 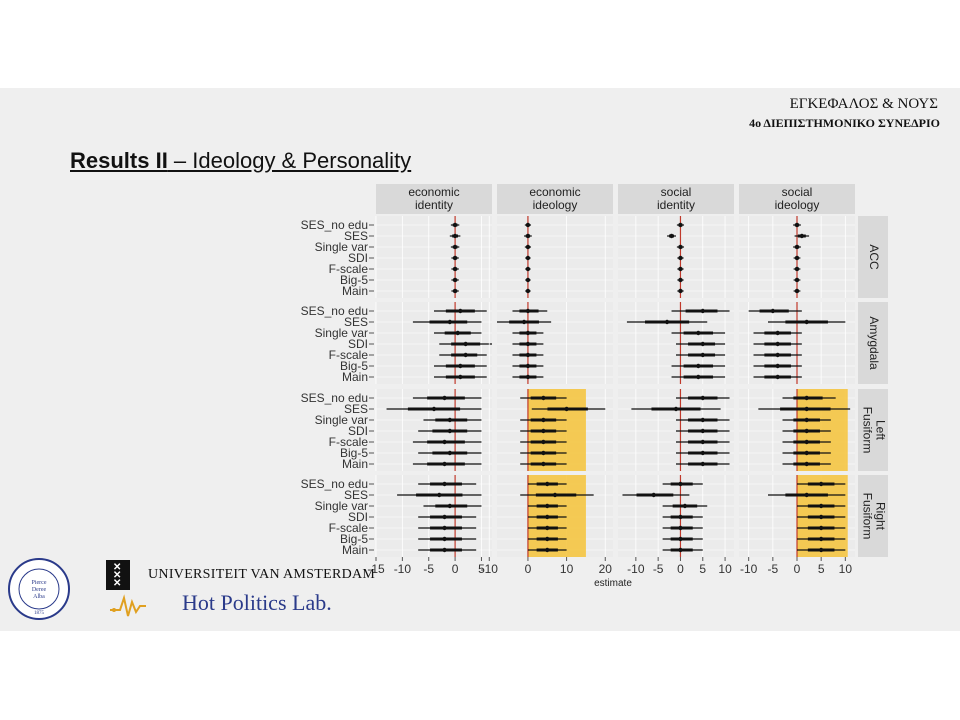 What do you see at coordinates (844, 123) in the screenshot?
I see `conference-subtitle: 4ο ΔΙΕΠΙΣΤΗΜΟΝΙΚΟ ΣΥΝΕΔΡΙΟ` at bounding box center [844, 123].